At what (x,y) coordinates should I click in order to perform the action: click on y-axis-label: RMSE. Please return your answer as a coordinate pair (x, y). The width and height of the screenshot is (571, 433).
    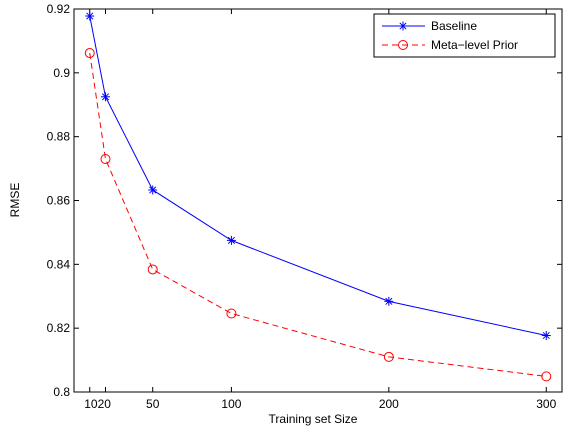
    Looking at the image, I should click on (15, 200).